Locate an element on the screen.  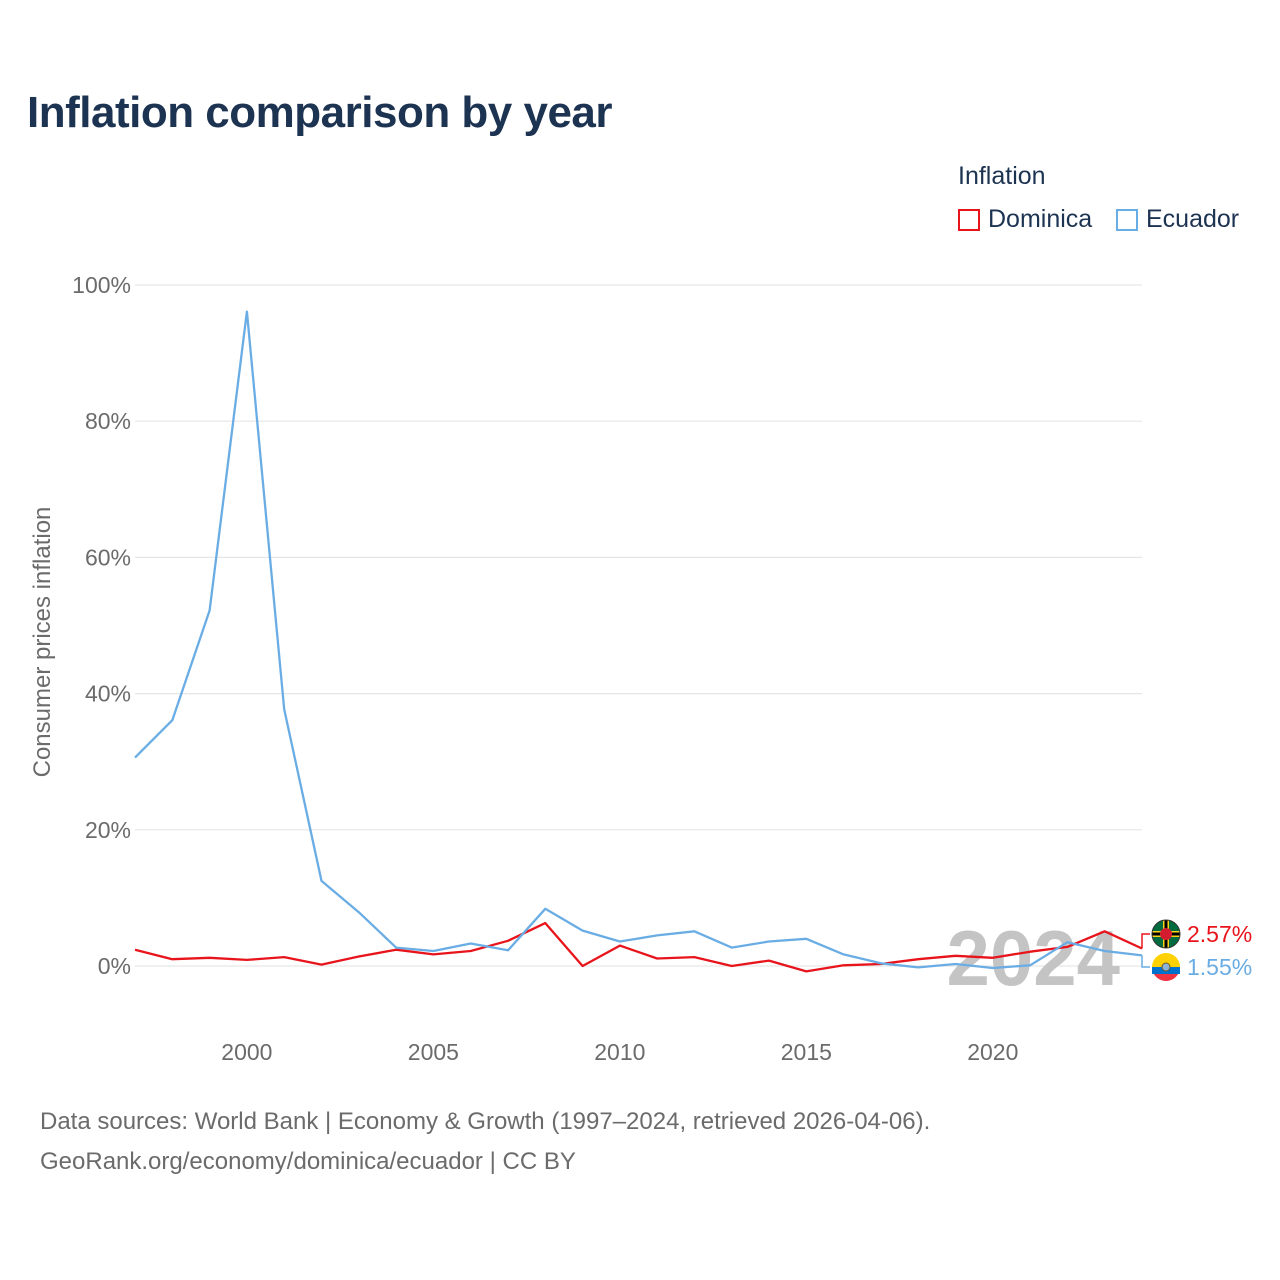
series-line-dominica is located at coordinates (638, 947).